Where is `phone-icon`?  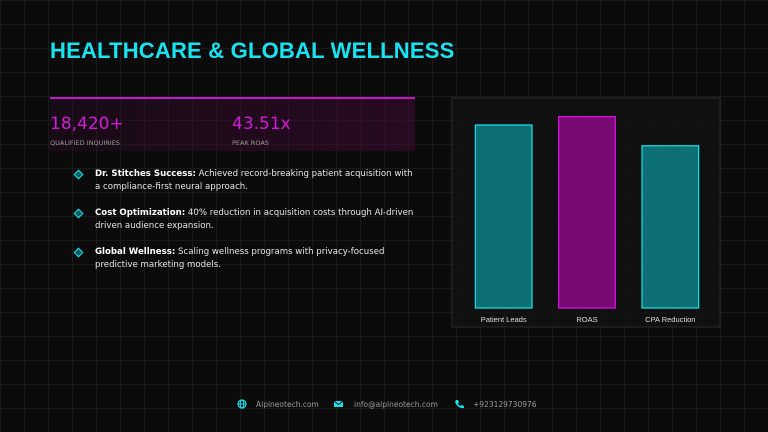 phone-icon is located at coordinates (459, 404).